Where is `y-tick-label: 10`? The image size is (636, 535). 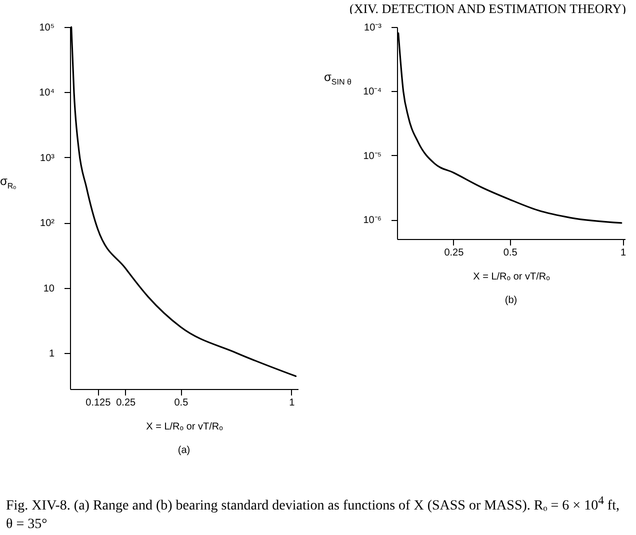 y-tick-label: 10 is located at coordinates (49, 288).